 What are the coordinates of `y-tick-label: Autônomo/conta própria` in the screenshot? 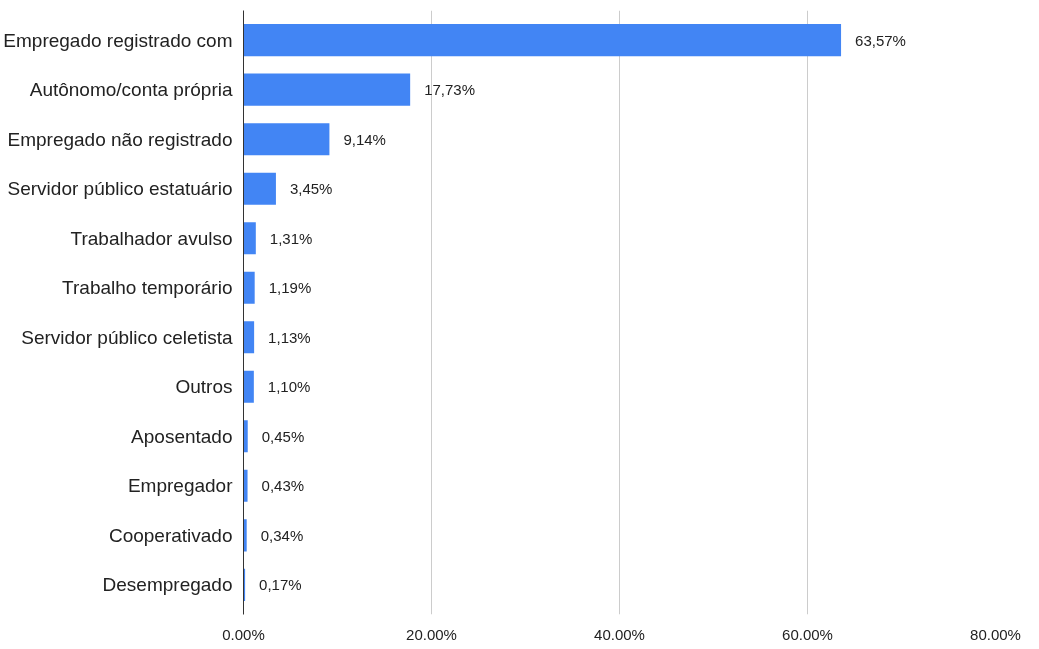 It's located at (131, 90).